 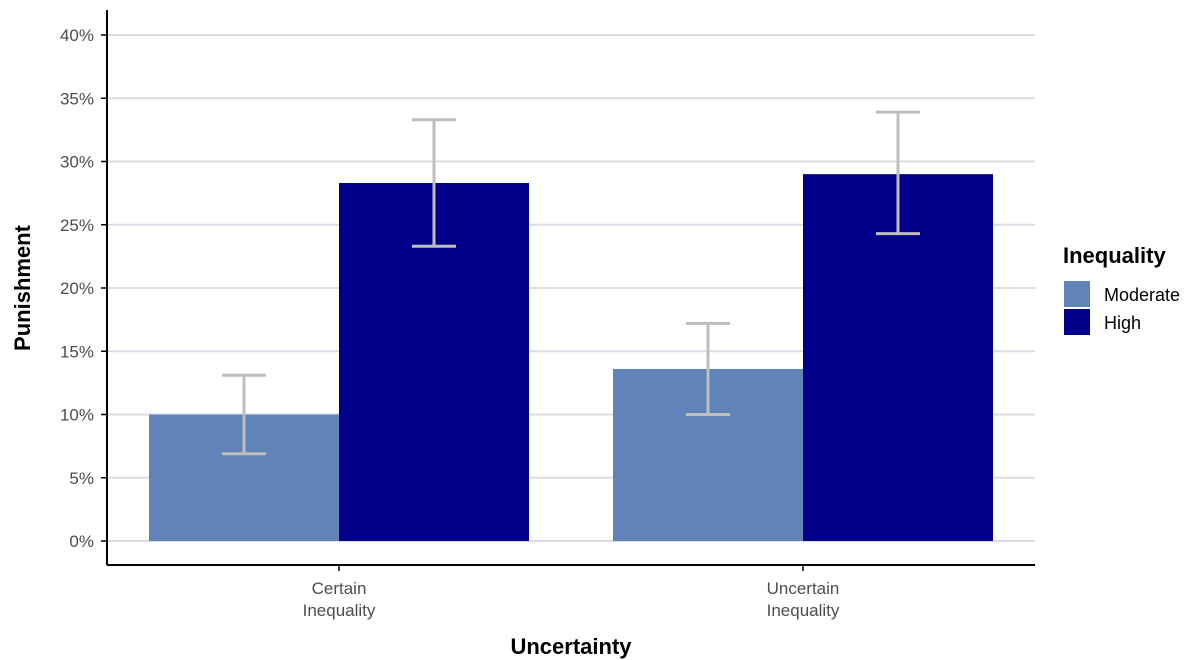 What do you see at coordinates (571, 646) in the screenshot?
I see `x-axis-title: Uncertainty` at bounding box center [571, 646].